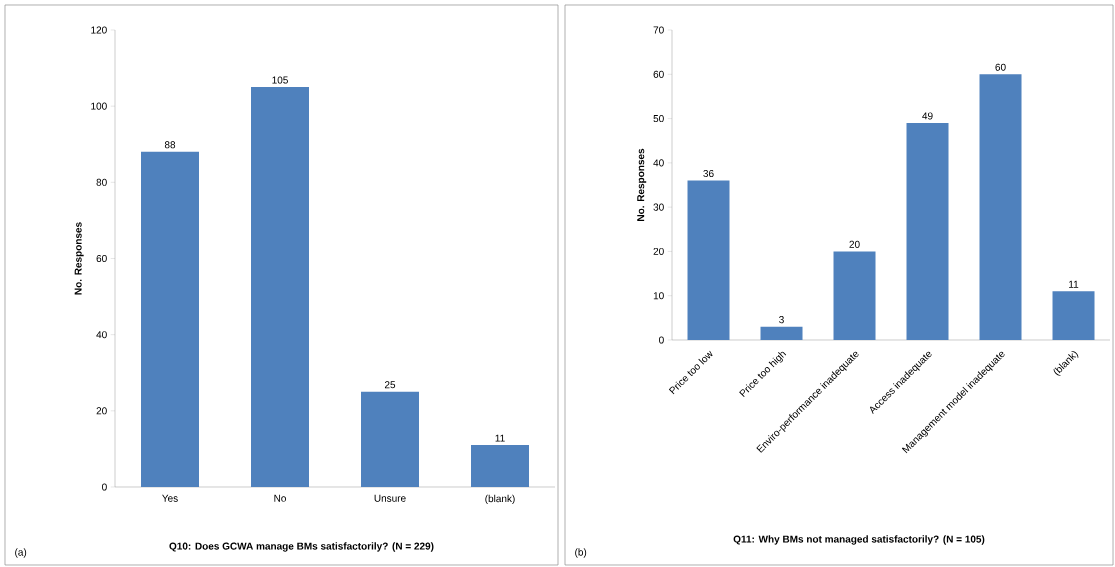 This screenshot has height=567, width=1115. What do you see at coordinates (21, 553) in the screenshot?
I see `text: (a)` at bounding box center [21, 553].